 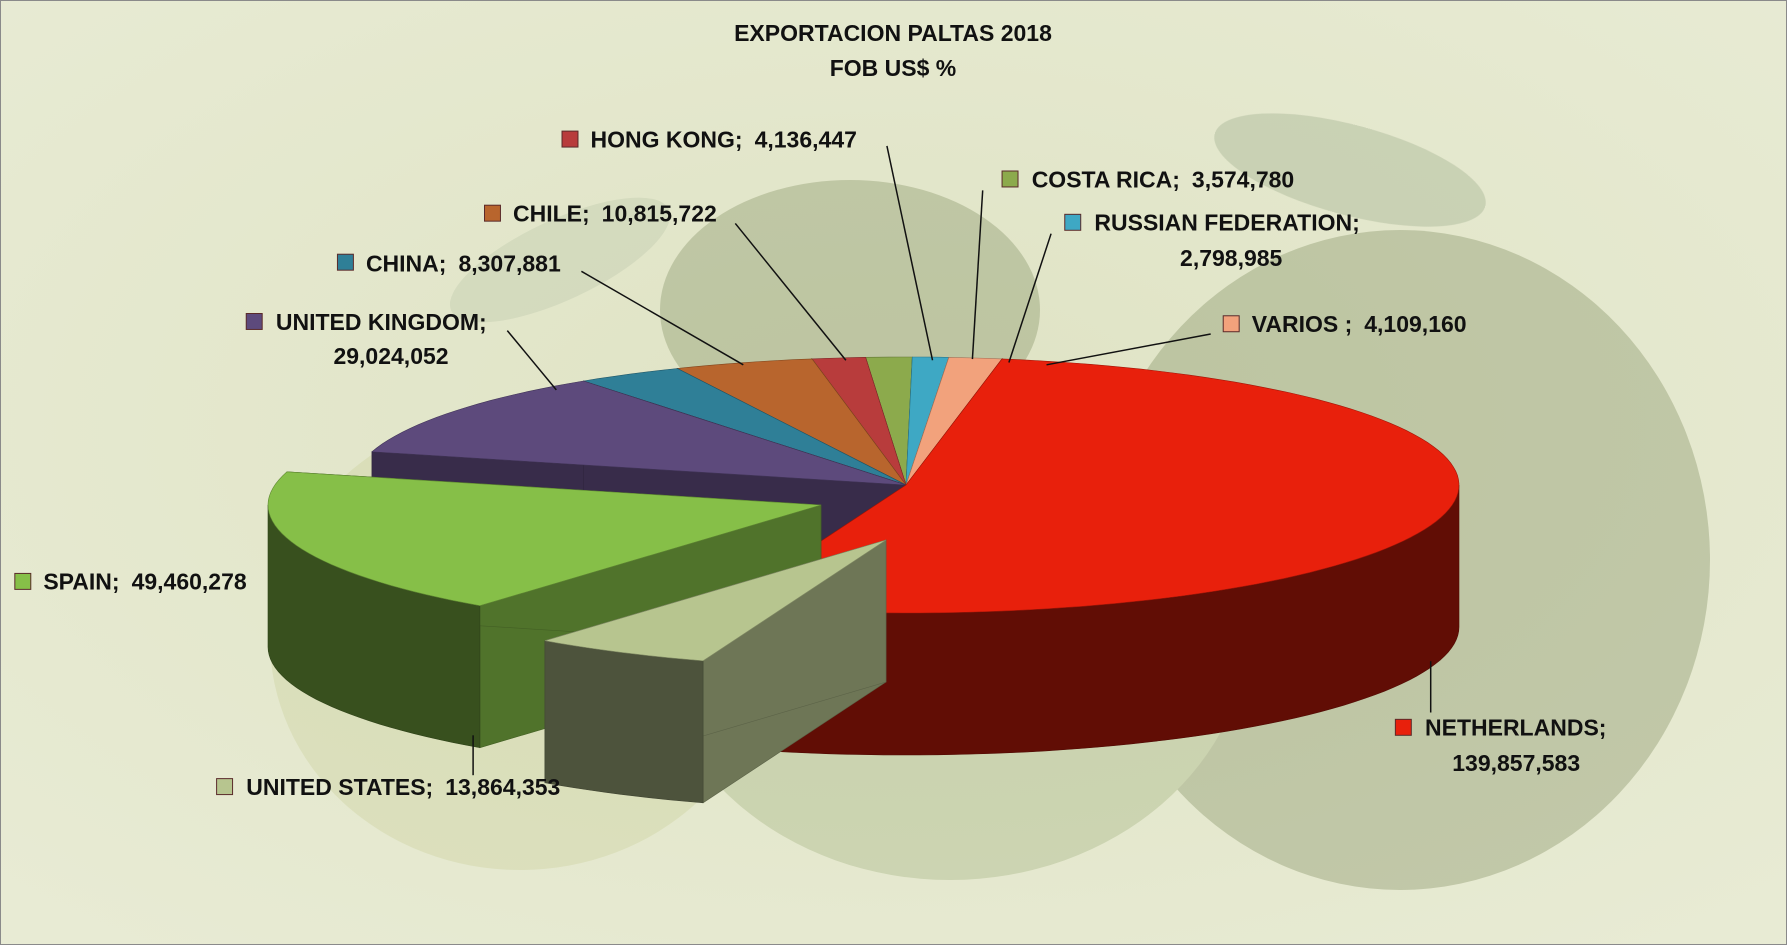 What do you see at coordinates (667, 139) in the screenshot?
I see `data-label-name: HONG KONG;` at bounding box center [667, 139].